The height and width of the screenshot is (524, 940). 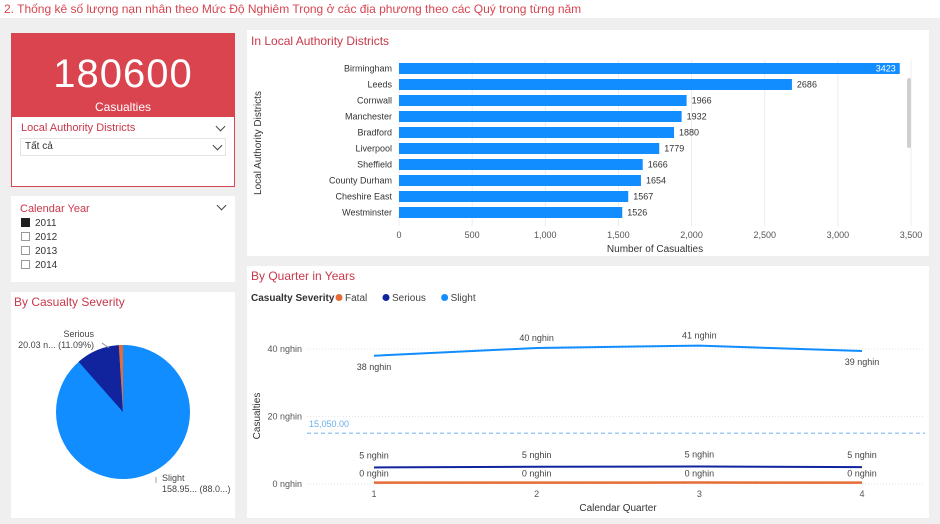 I want to click on bar-category-label: Leeds, so click(x=379, y=85).